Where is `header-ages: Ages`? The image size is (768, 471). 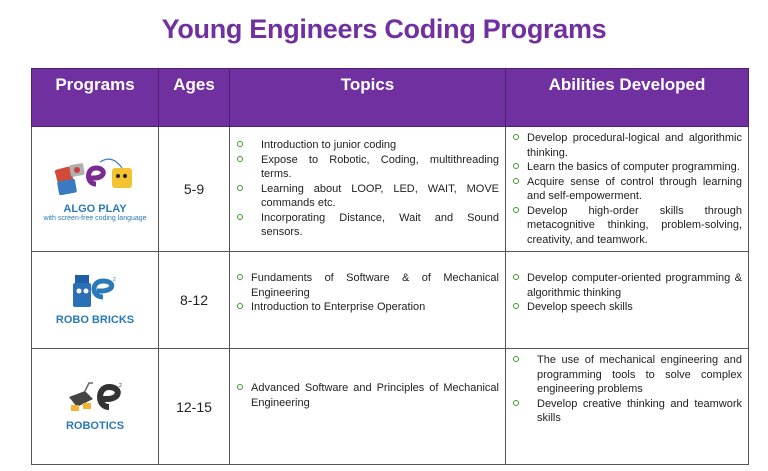 header-ages: Ages is located at coordinates (194, 97).